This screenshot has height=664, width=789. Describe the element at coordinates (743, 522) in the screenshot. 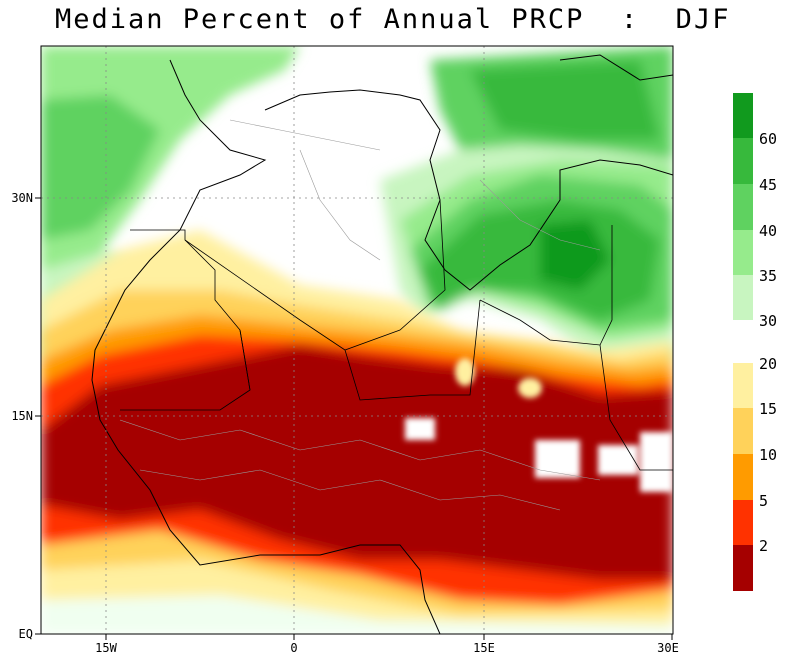

I see `cb-swatch-red` at that location.